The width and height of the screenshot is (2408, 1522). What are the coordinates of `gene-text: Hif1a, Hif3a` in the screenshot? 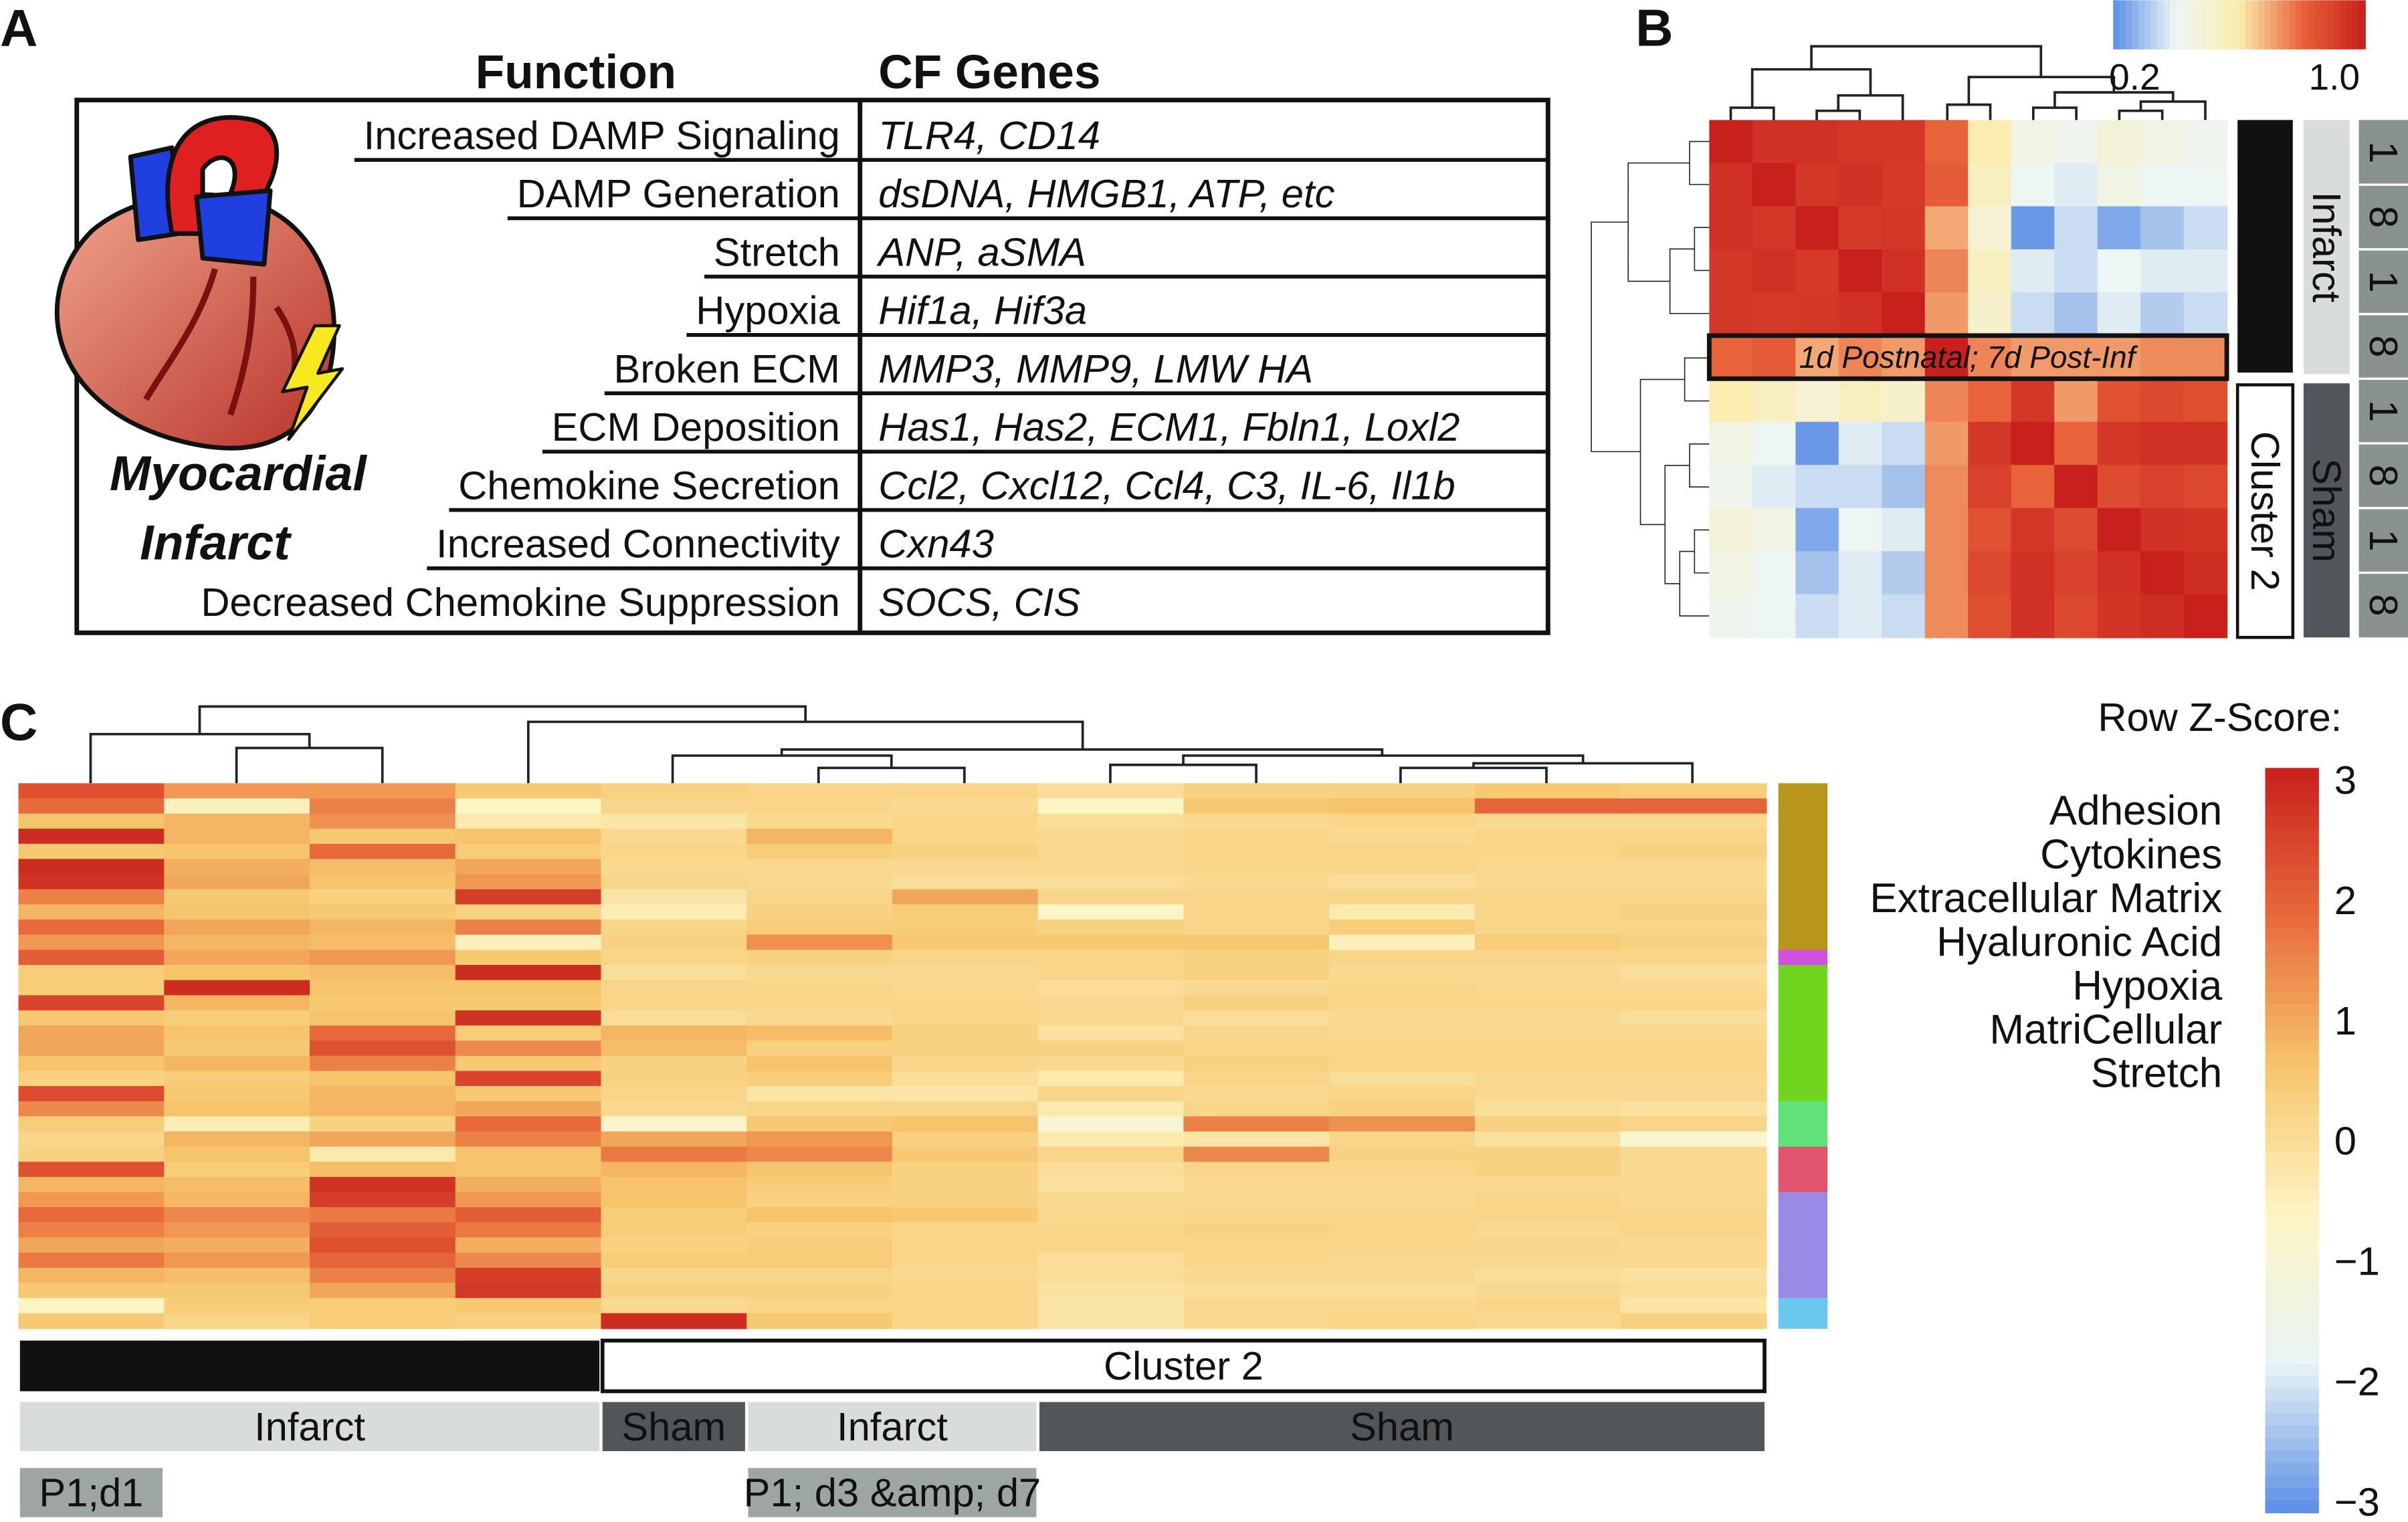 It's located at (982, 310).